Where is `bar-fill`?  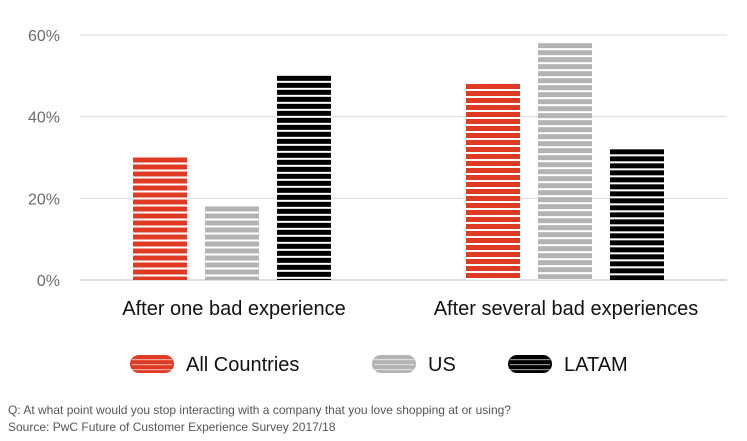 bar-fill is located at coordinates (637, 214).